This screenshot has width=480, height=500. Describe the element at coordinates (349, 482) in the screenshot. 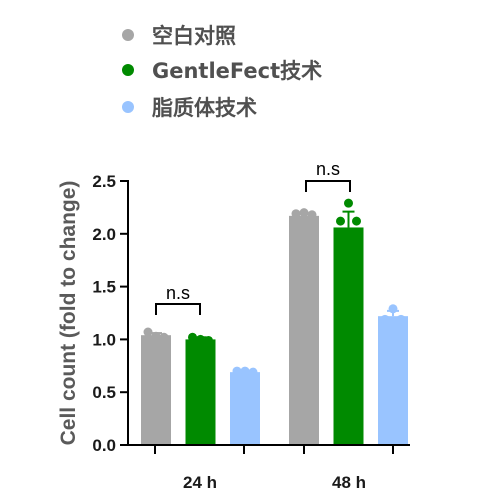

I see `x-tick-label-1: 48 h` at that location.